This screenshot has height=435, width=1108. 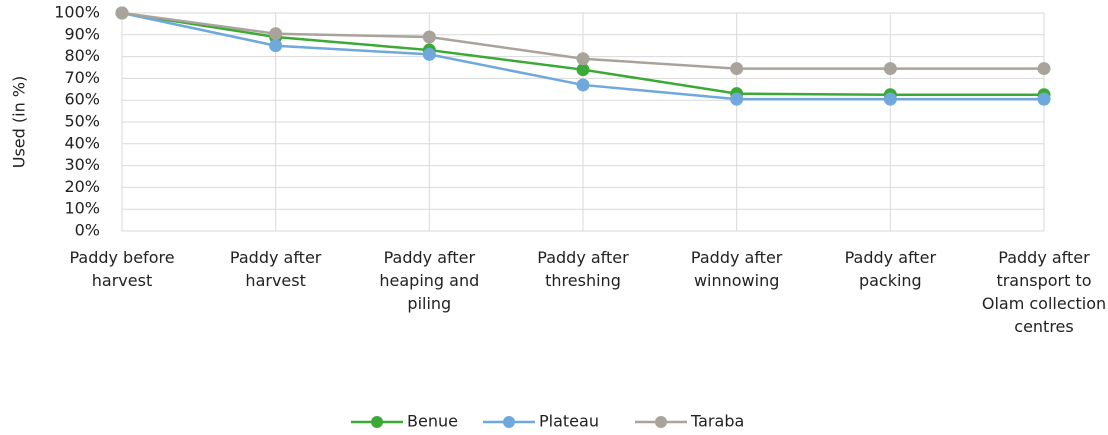 What do you see at coordinates (122, 269) in the screenshot?
I see `x-tick-label: Paddy before harvest` at bounding box center [122, 269].